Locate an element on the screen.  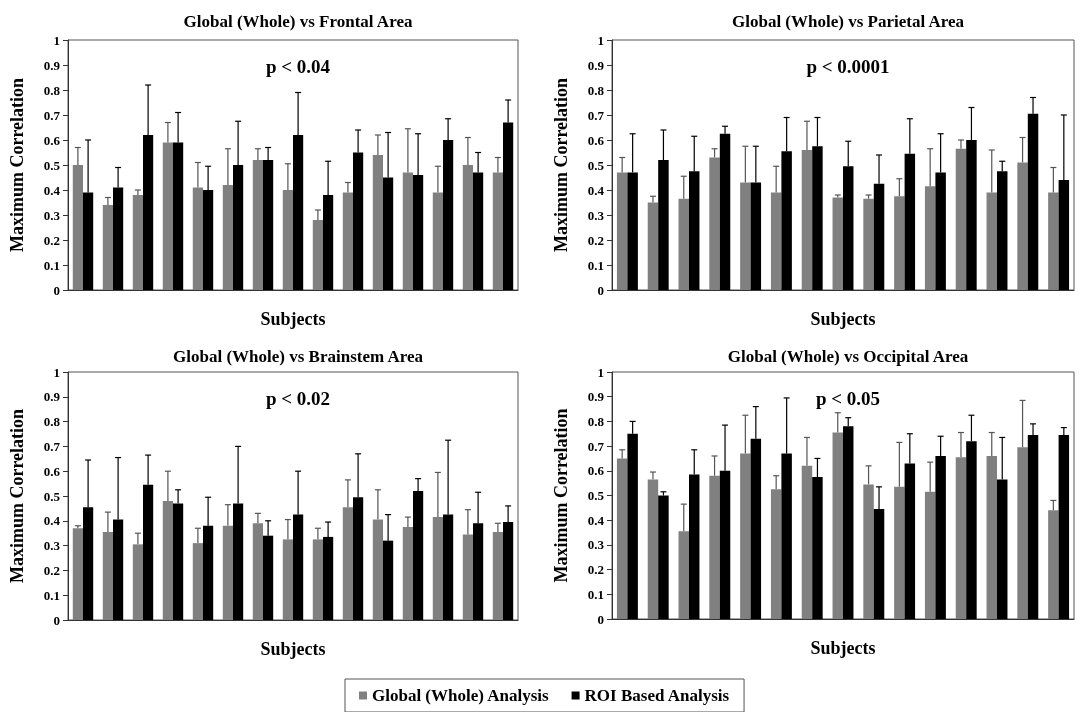
annotation: p < 0.05 is located at coordinates (848, 398).